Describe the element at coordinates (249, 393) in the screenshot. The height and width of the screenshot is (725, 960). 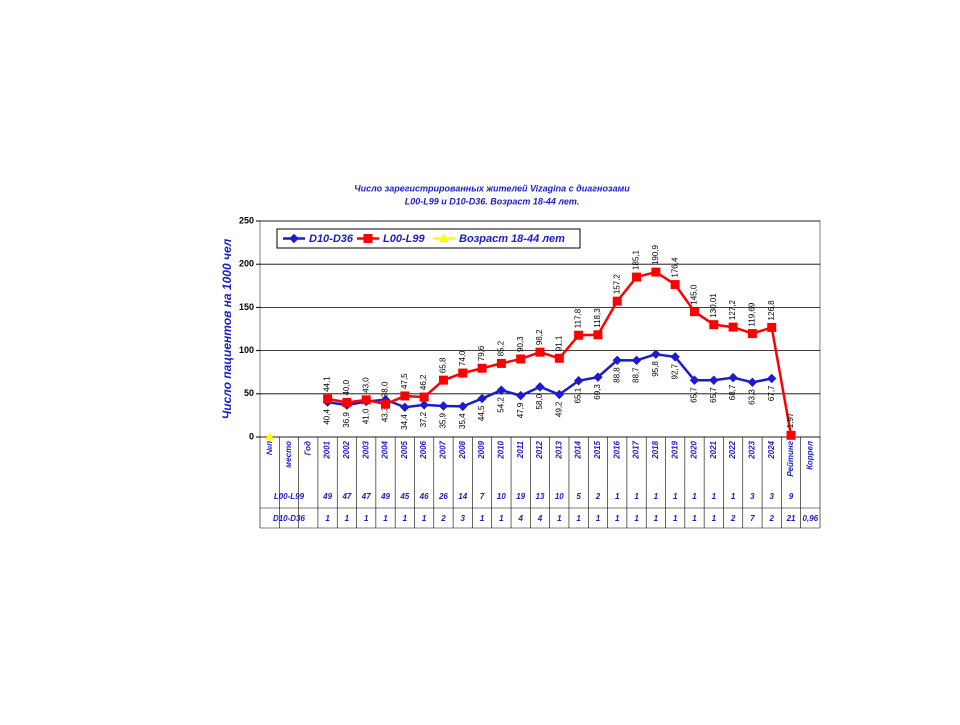
I see `y-tick-label: 50` at that location.